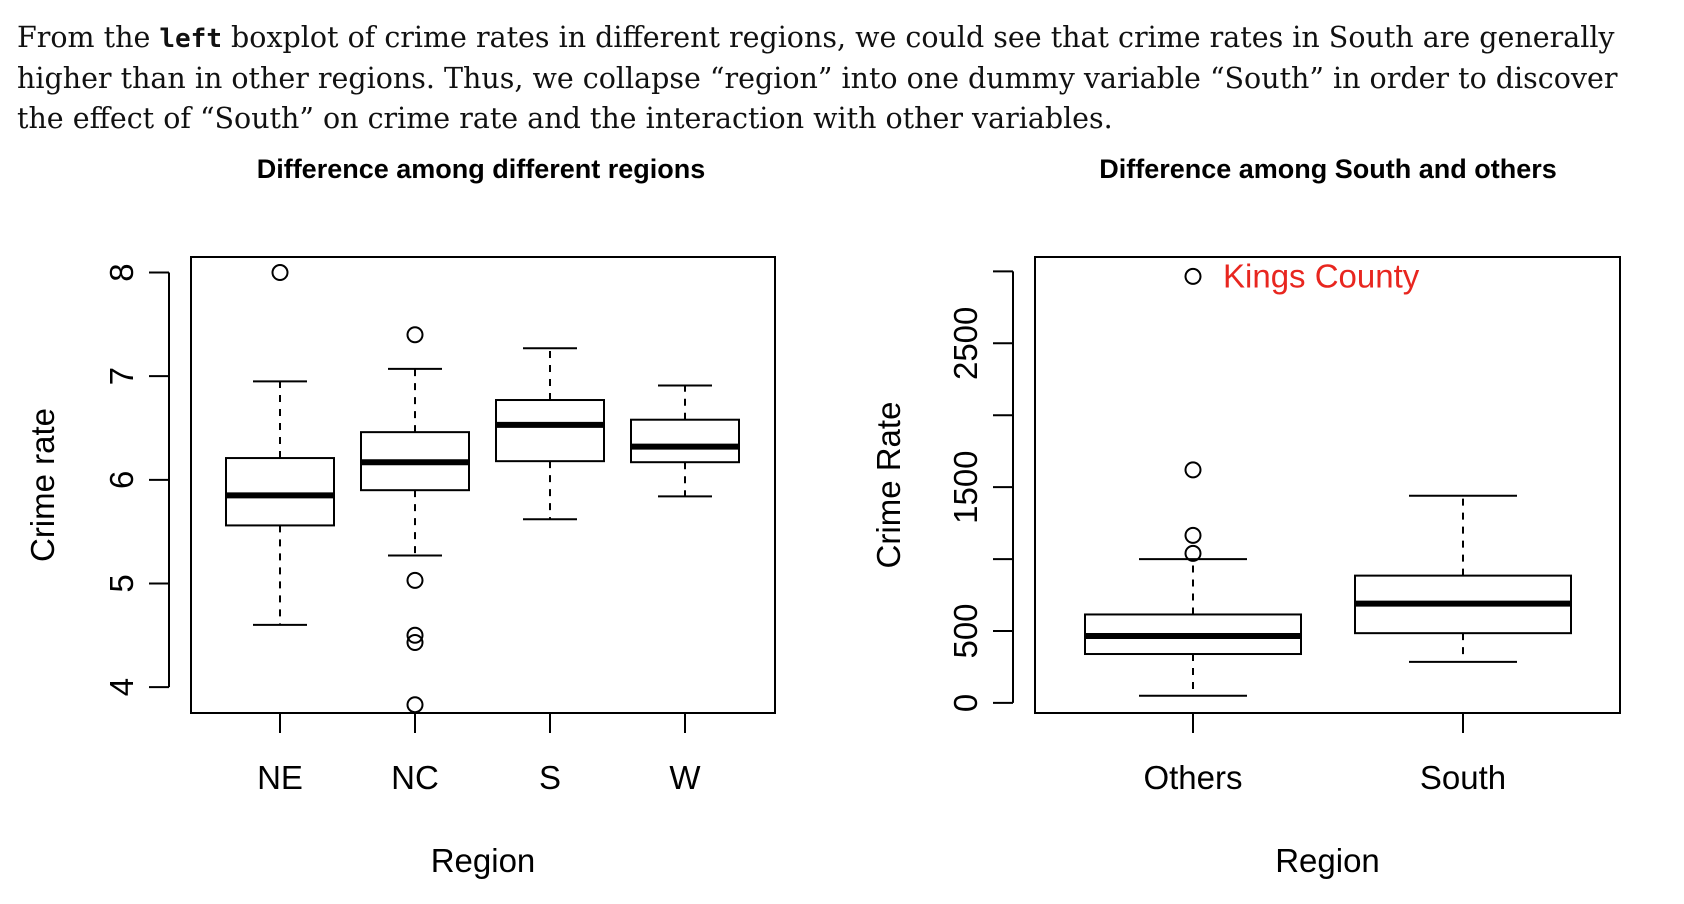  I want to click on right-chart-y-tick-label-5: 2500, so click(965, 343).